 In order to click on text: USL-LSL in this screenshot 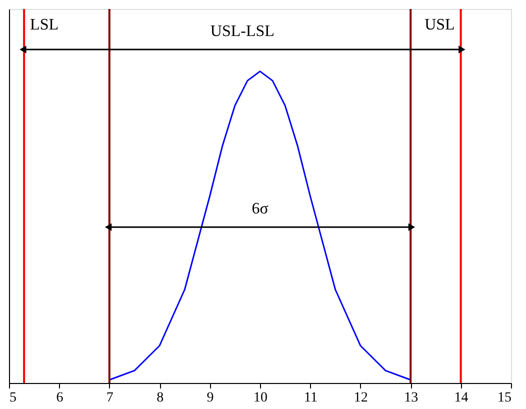, I will do `click(242, 31)`.